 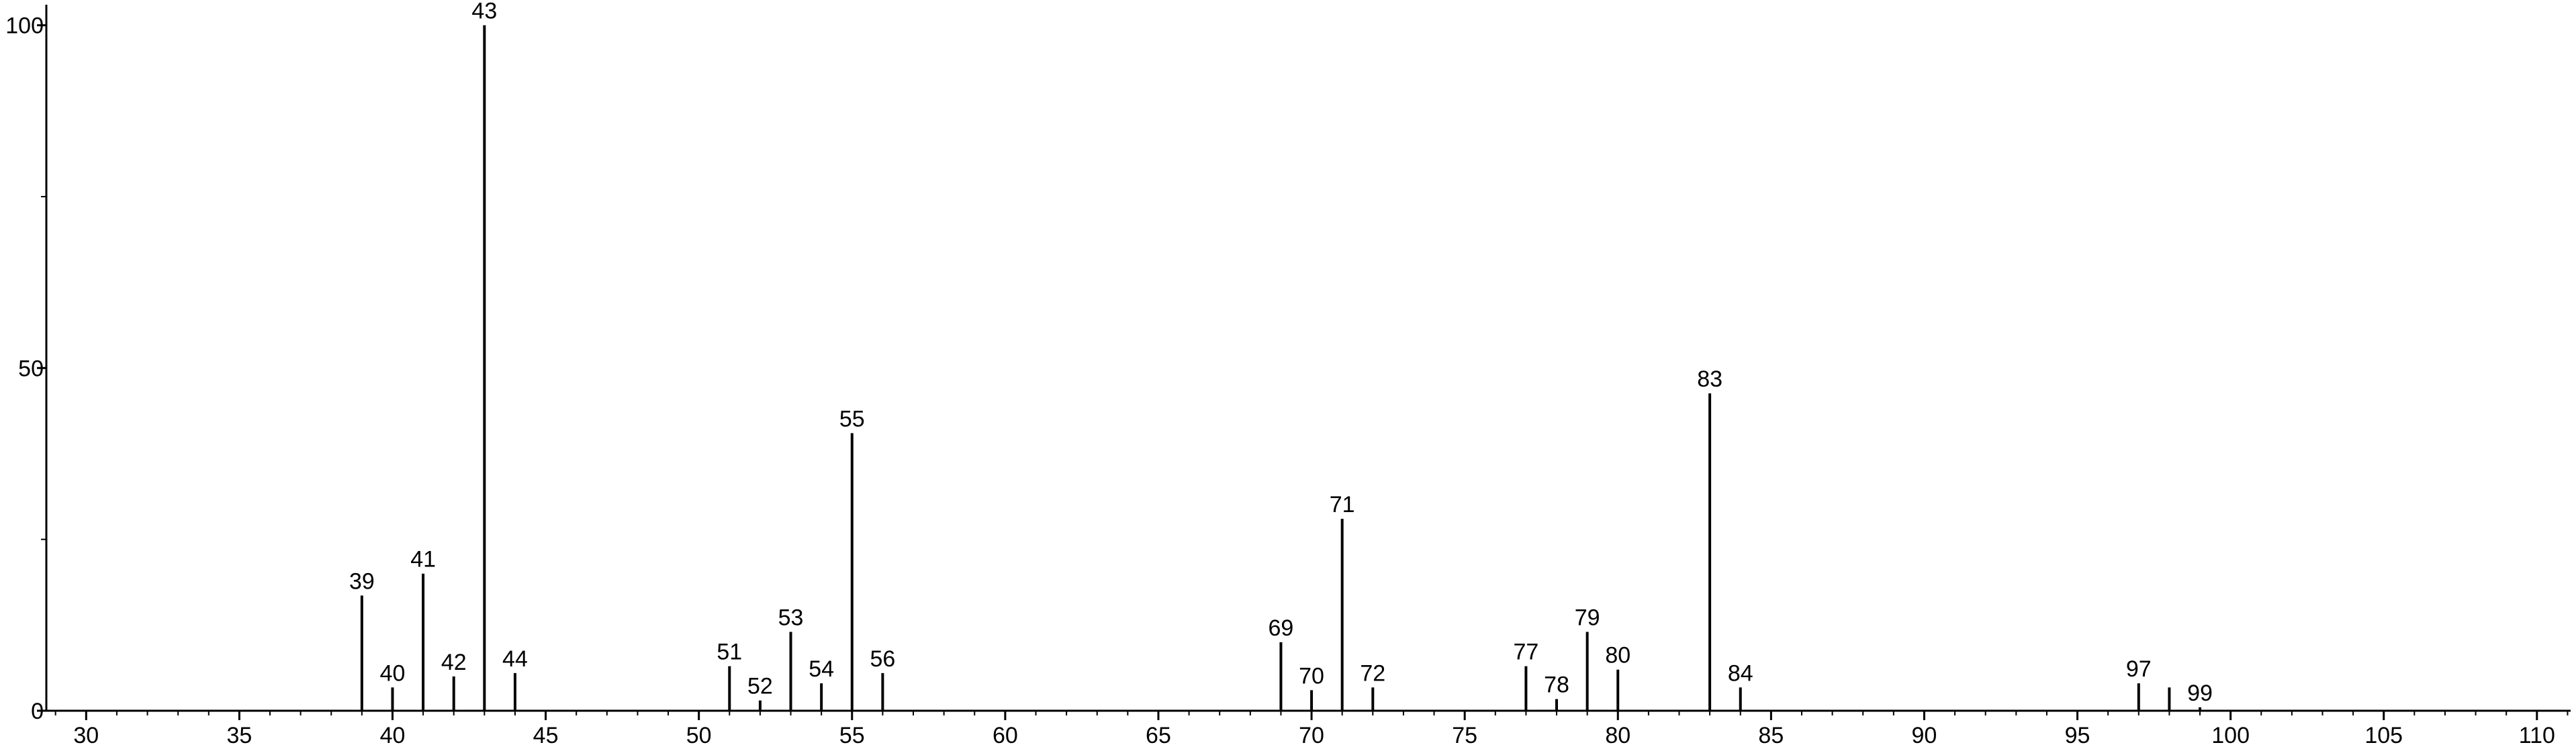 I want to click on x-tick-label: 90, so click(x=1924, y=736).